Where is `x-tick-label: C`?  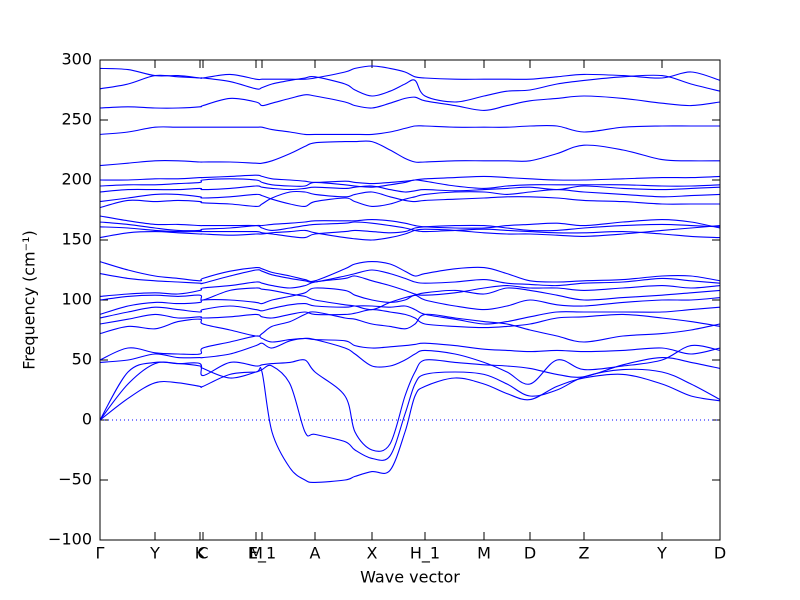
x-tick-label: C is located at coordinates (202, 553).